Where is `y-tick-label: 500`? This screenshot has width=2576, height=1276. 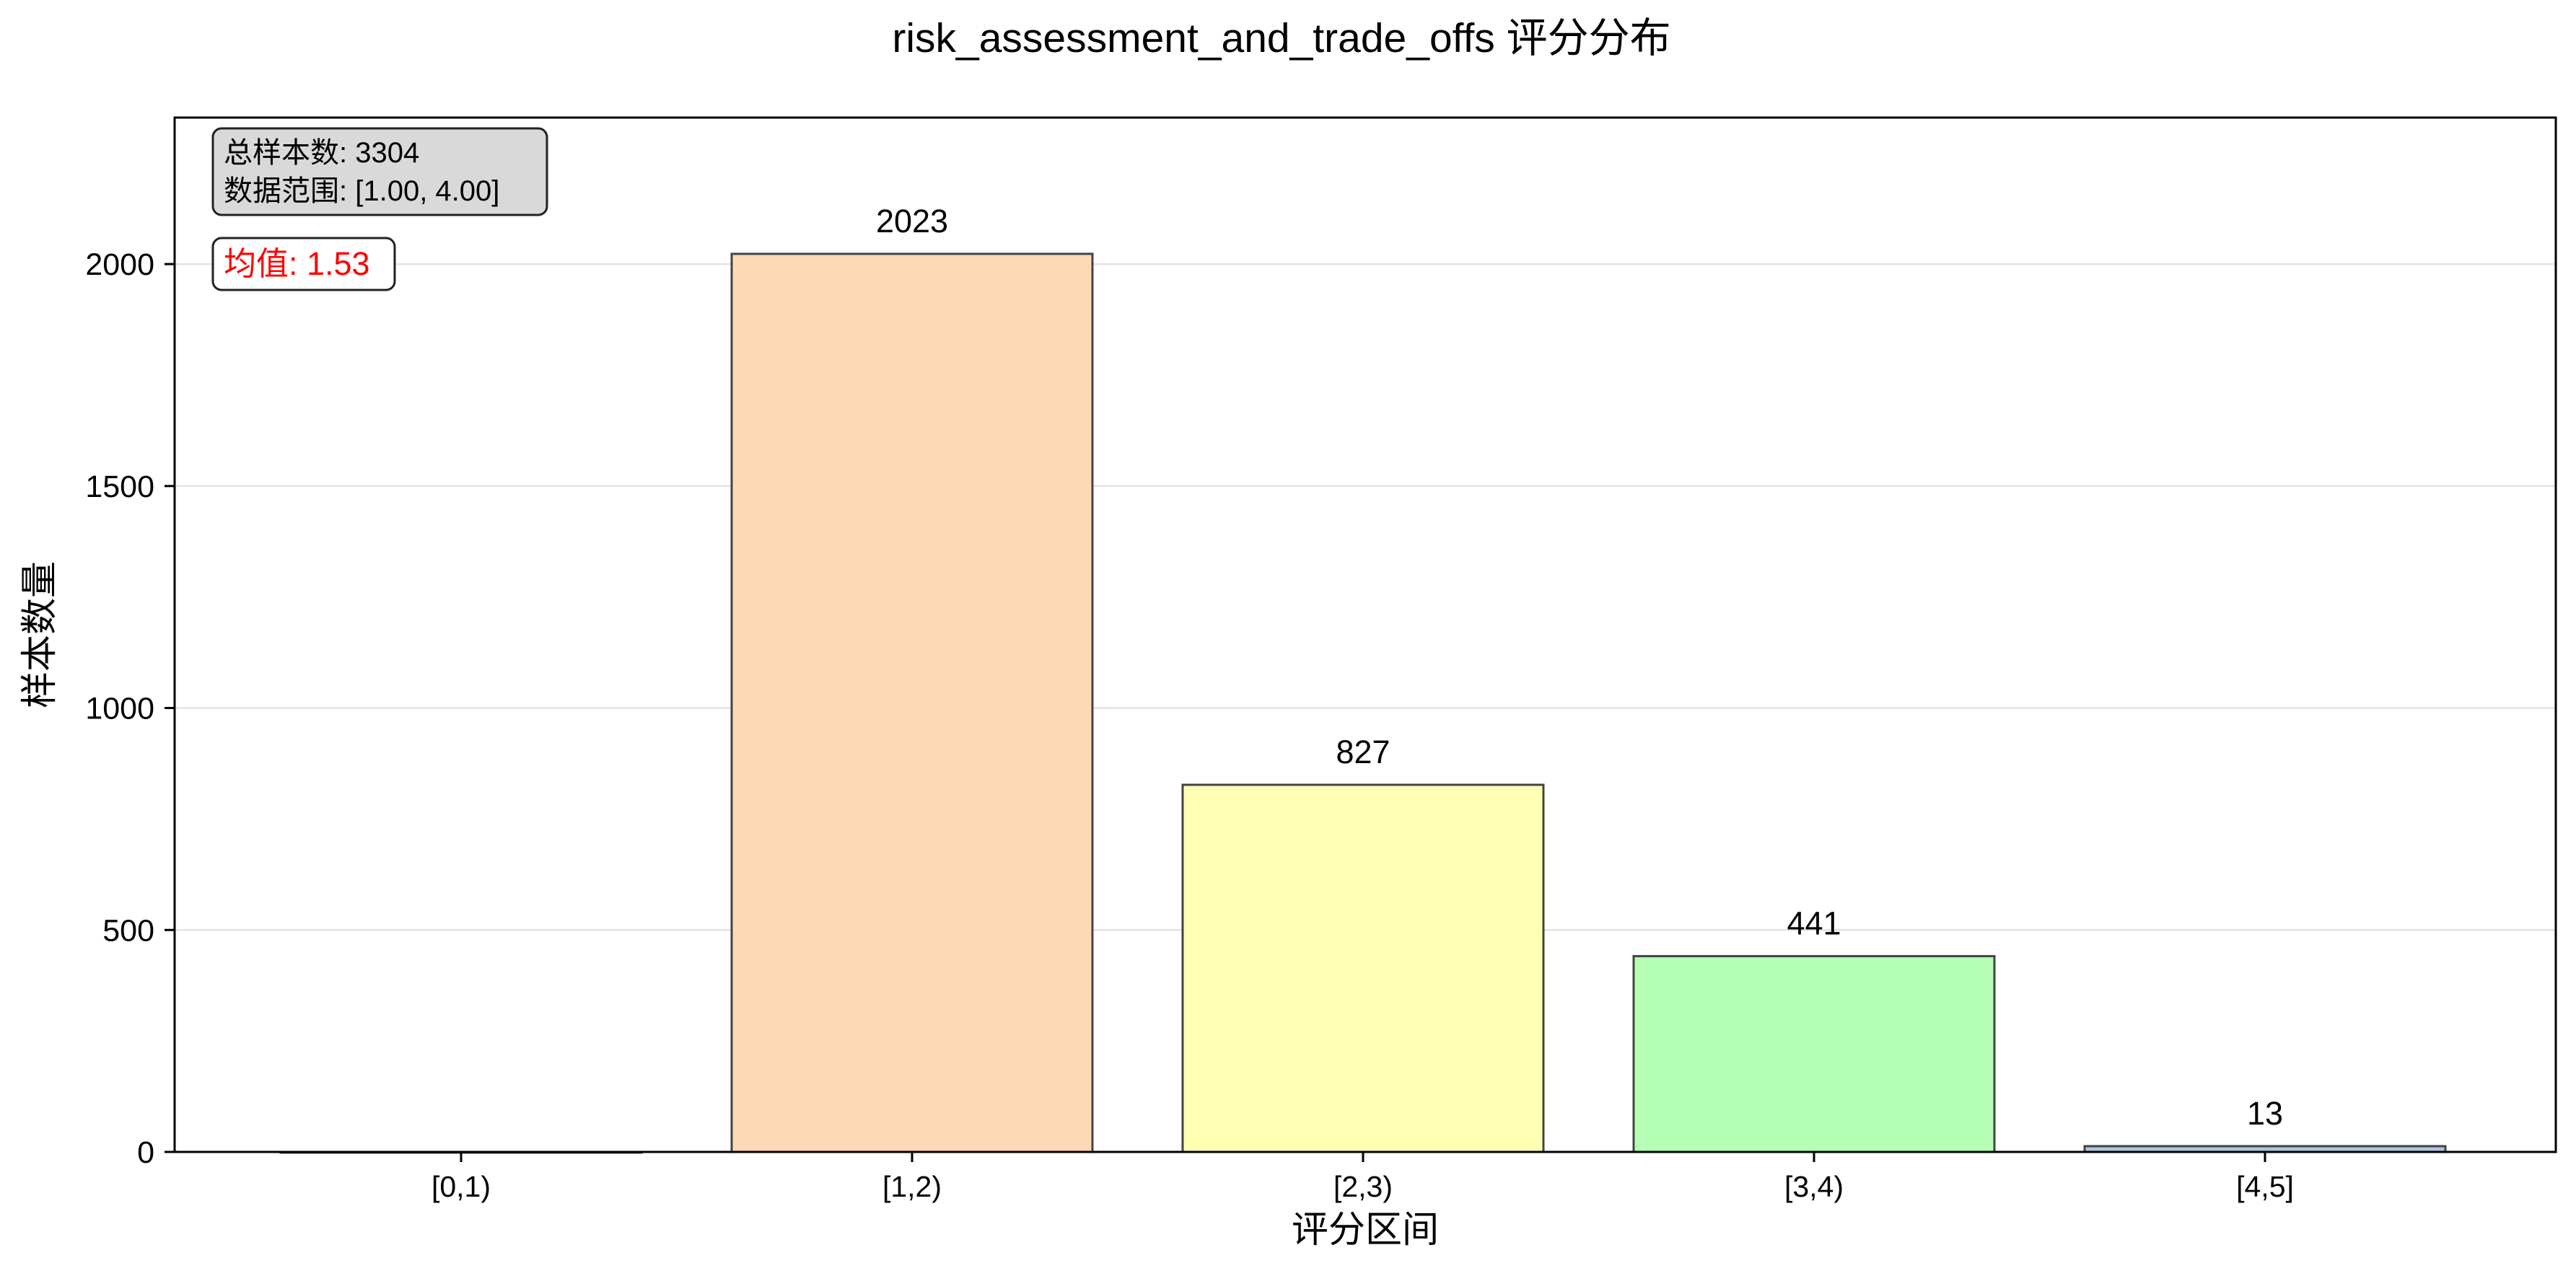 y-tick-label: 500 is located at coordinates (128, 931).